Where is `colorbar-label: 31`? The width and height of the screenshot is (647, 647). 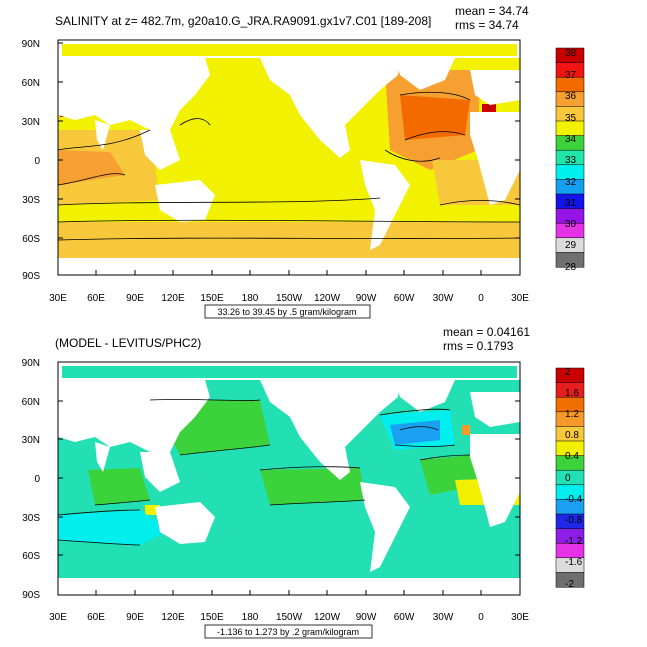 colorbar-label: 31 is located at coordinates (571, 203).